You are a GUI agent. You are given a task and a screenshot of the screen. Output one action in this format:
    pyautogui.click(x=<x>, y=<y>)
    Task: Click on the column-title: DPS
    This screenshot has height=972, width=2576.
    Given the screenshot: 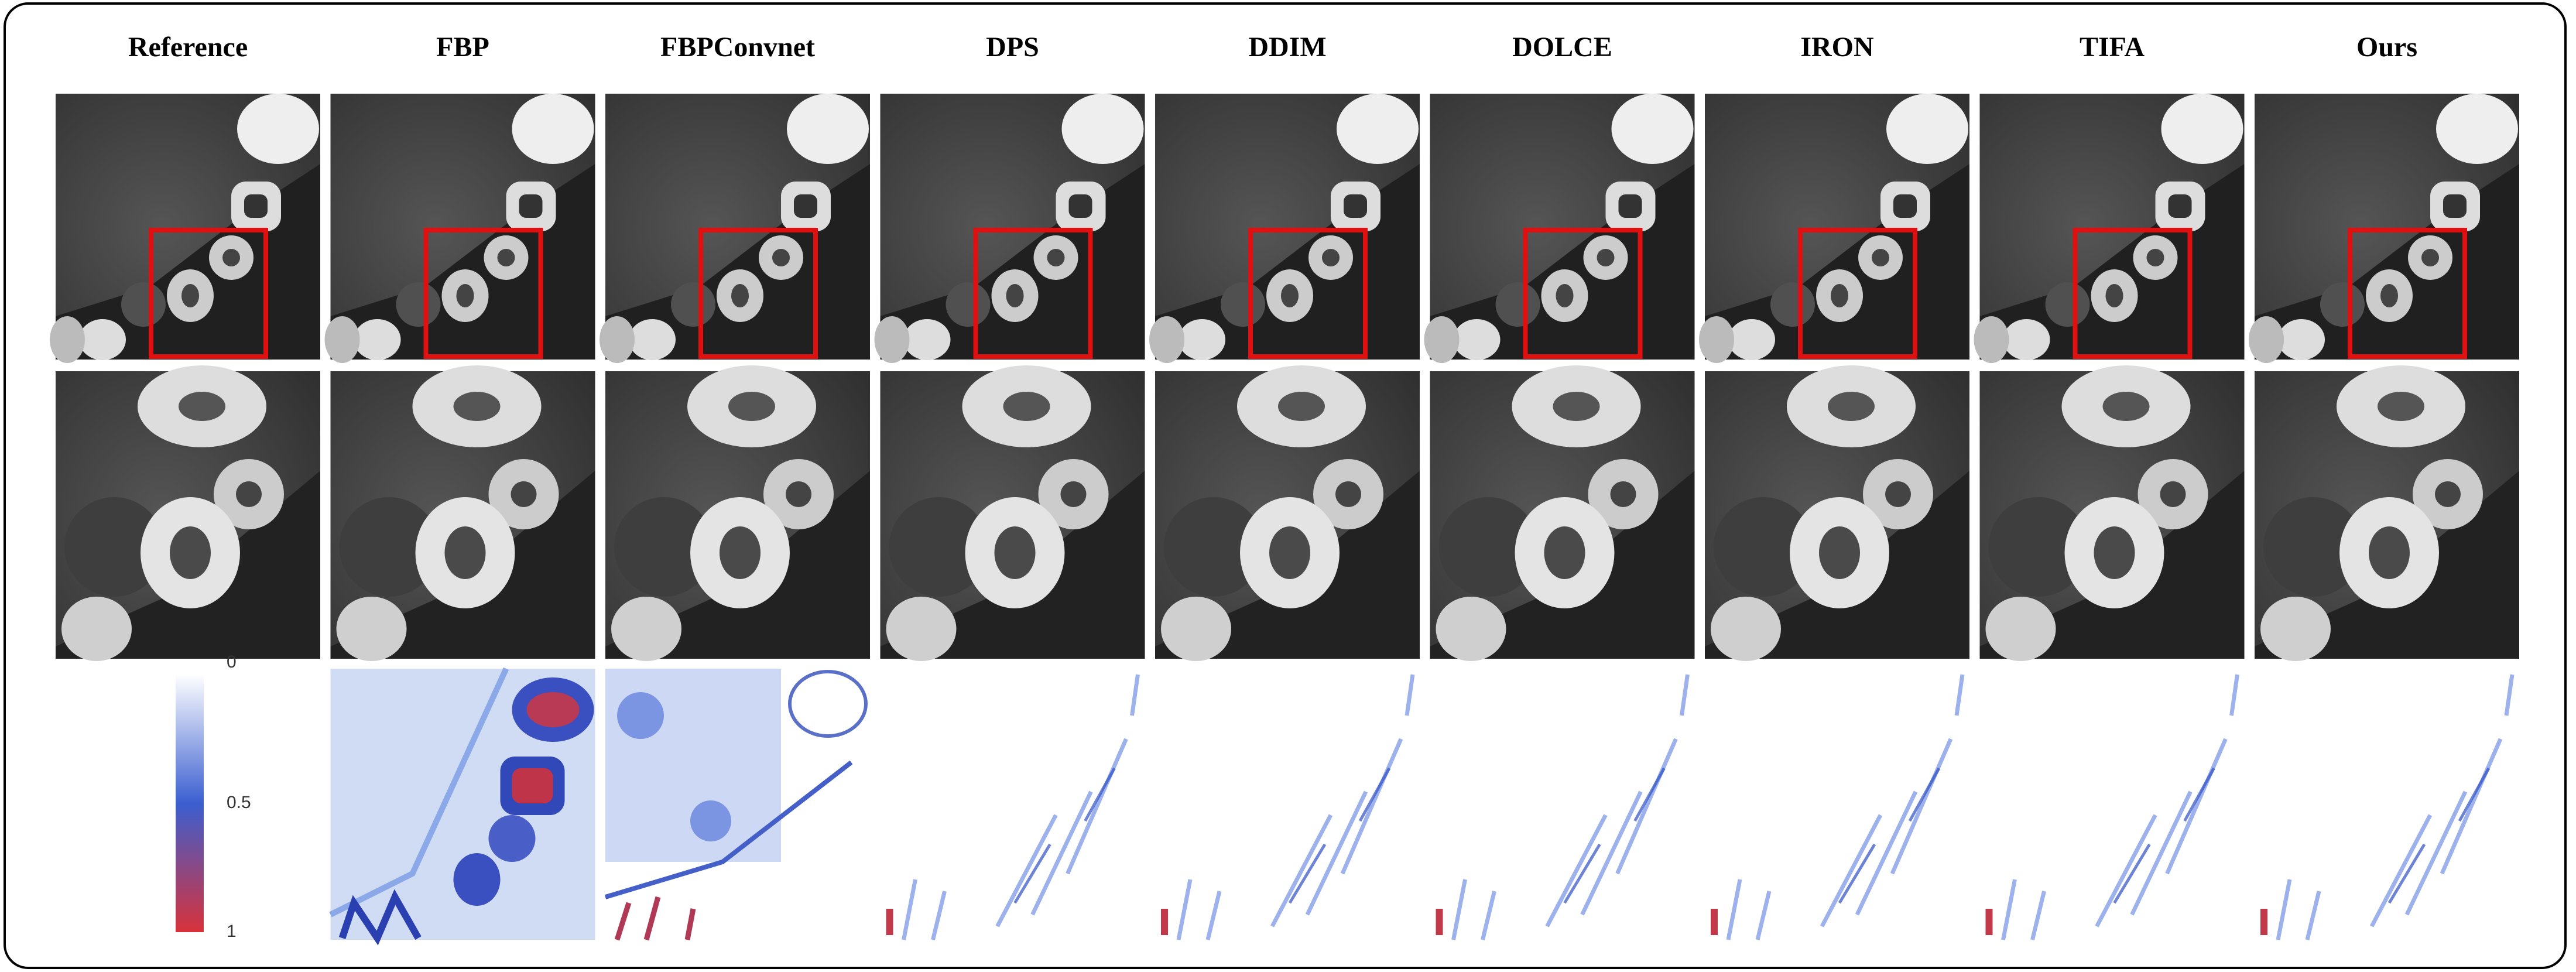 What is the action you would take?
    pyautogui.click(x=1012, y=47)
    